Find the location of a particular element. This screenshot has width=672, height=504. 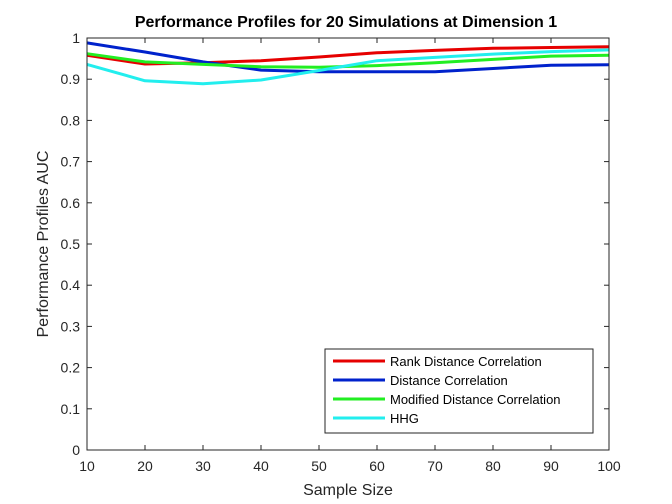

y-tick-label: 0.8 is located at coordinates (71, 120).